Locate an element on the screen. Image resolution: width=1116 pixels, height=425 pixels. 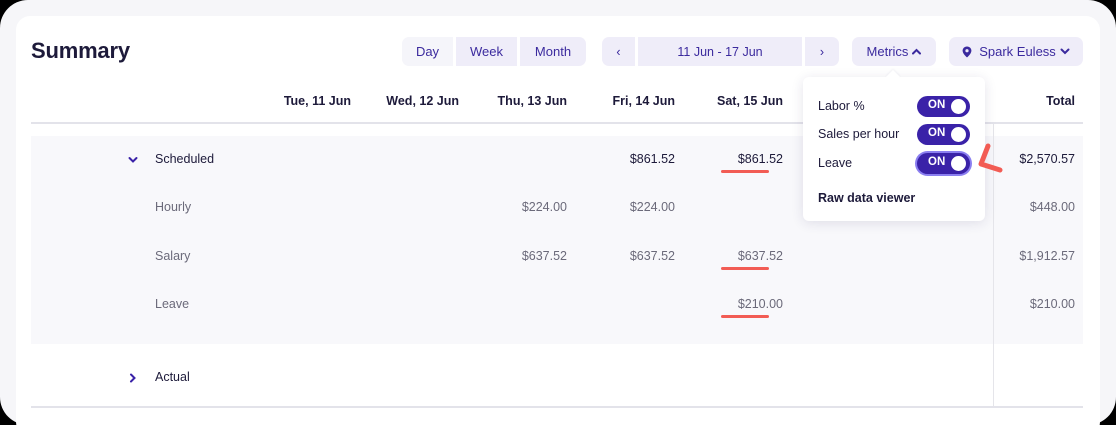
metric-label-sales: Sales per hour is located at coordinates (859, 134).